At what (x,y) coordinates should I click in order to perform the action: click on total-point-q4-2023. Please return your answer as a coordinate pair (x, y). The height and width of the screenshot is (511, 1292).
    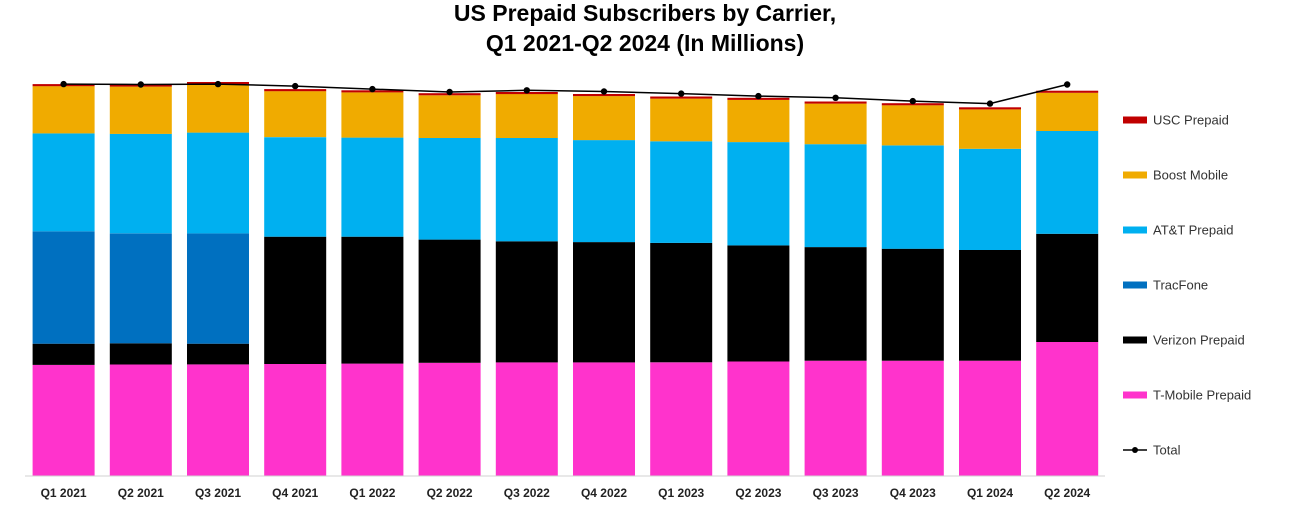
    Looking at the image, I should click on (912, 101).